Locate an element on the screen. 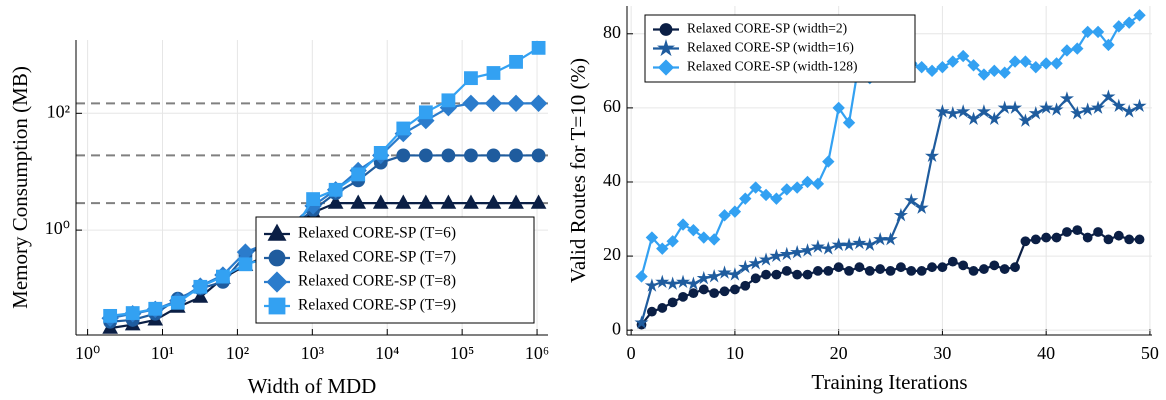 The height and width of the screenshot is (400, 1166). y-tick-label: 10² is located at coordinates (58, 111).